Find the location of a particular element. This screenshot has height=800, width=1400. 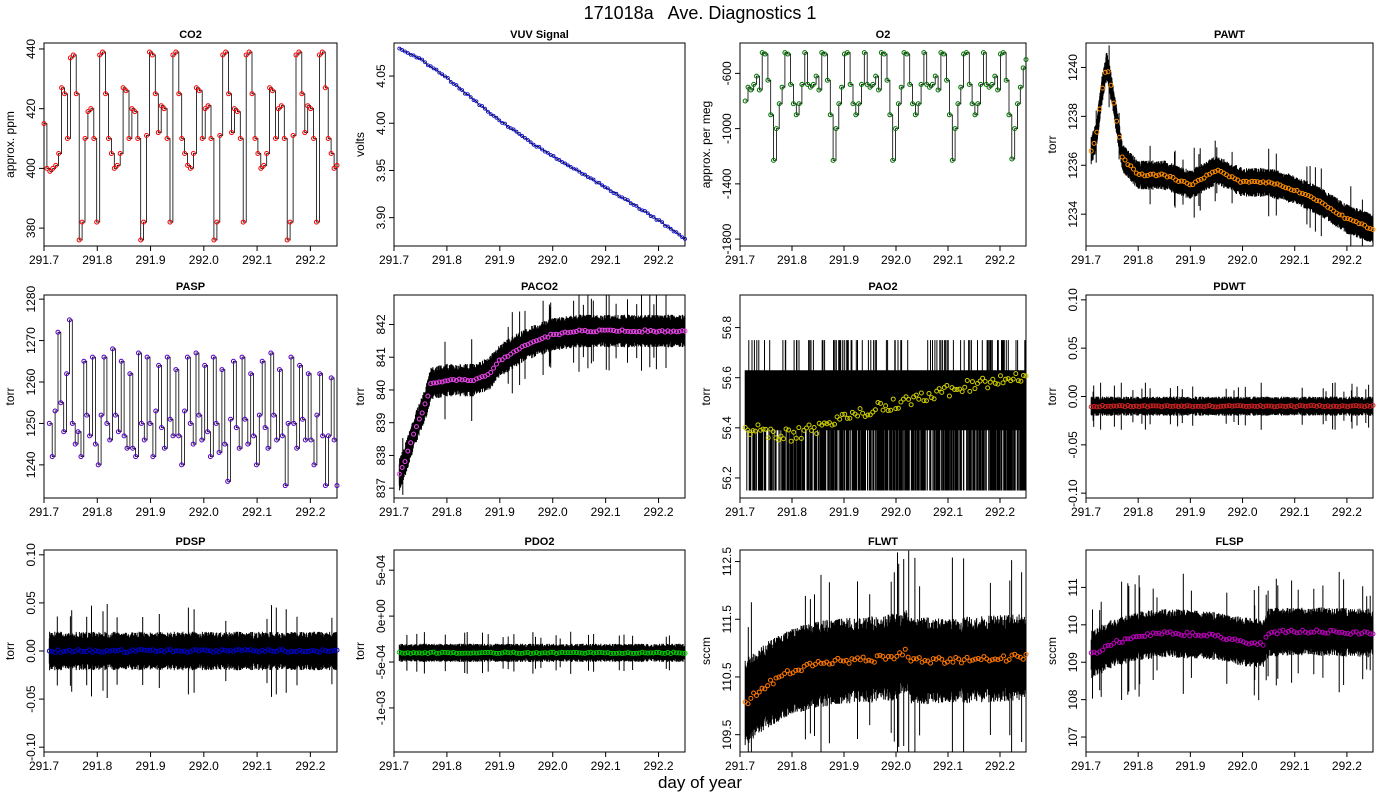

y-tick-label: 839 is located at coordinates (381, 422).